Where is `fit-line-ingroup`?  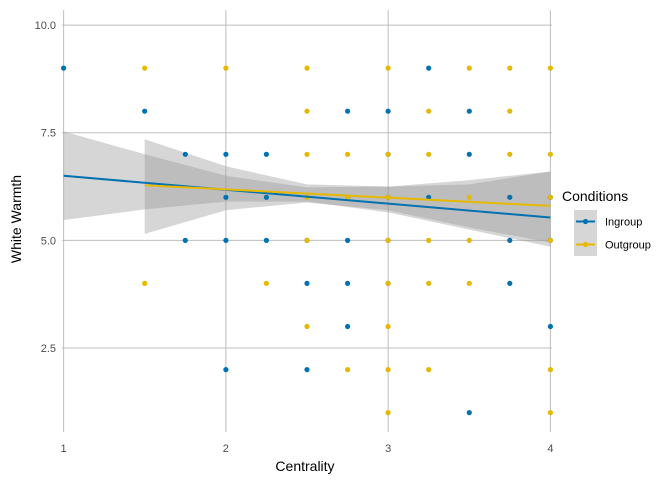 fit-line-ingroup is located at coordinates (307, 196).